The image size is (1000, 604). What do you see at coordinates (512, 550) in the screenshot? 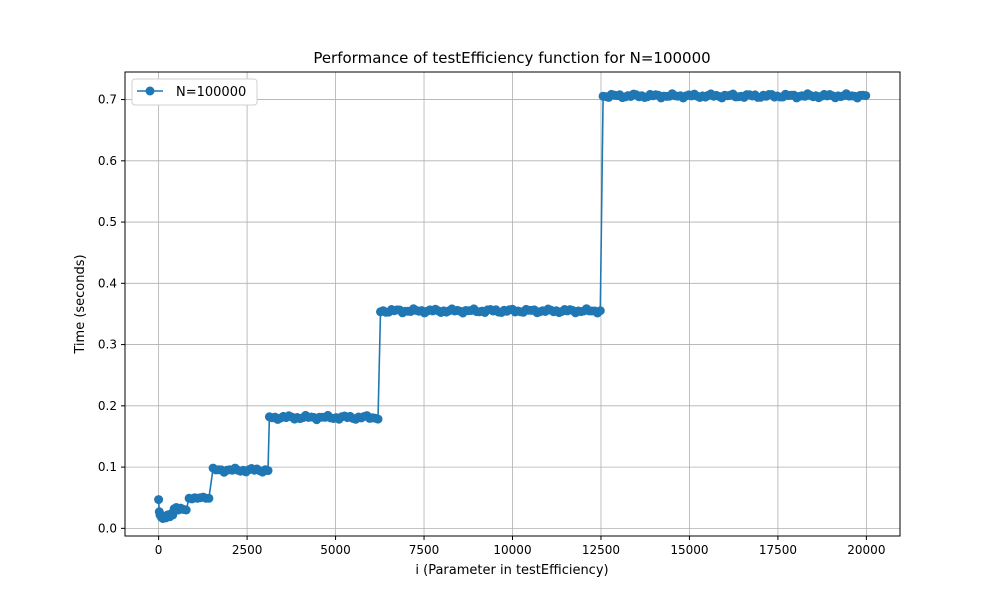
I see `x-tick-label: 10000` at bounding box center [512, 550].